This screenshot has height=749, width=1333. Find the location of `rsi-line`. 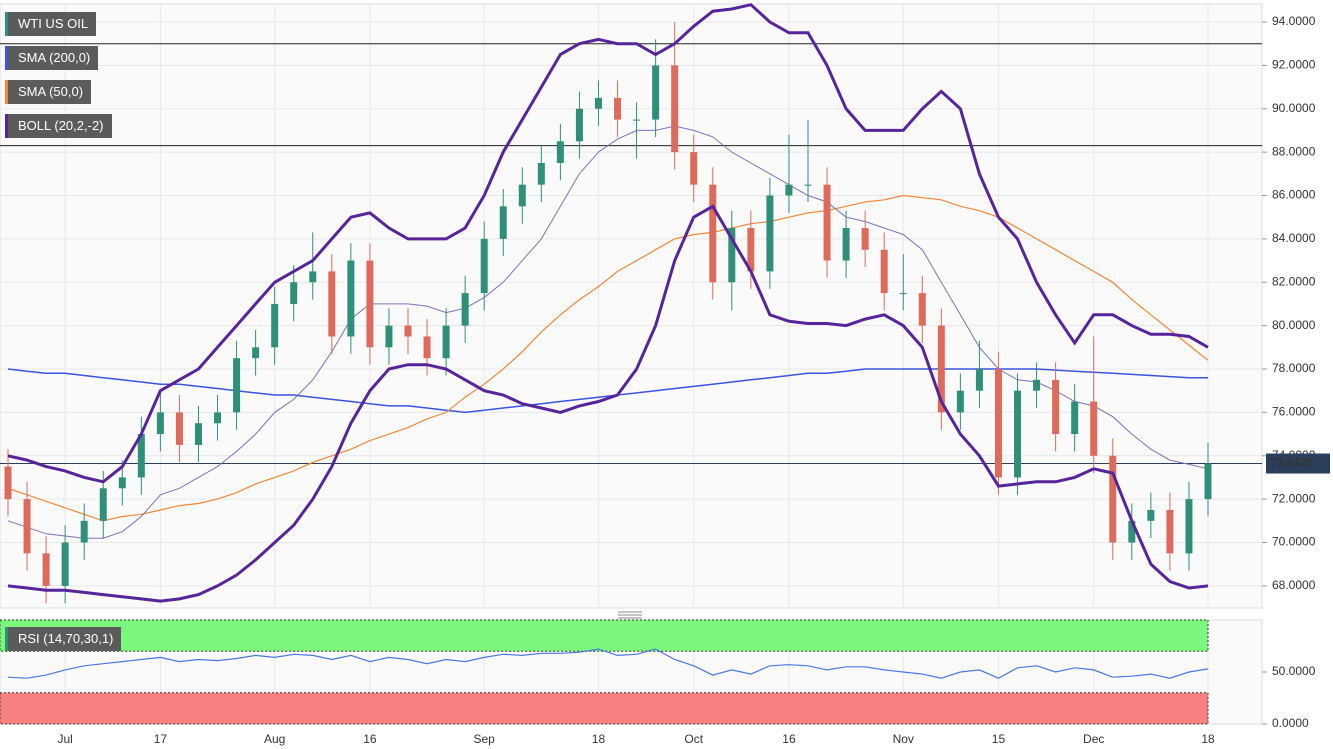

rsi-line is located at coordinates (608, 663).